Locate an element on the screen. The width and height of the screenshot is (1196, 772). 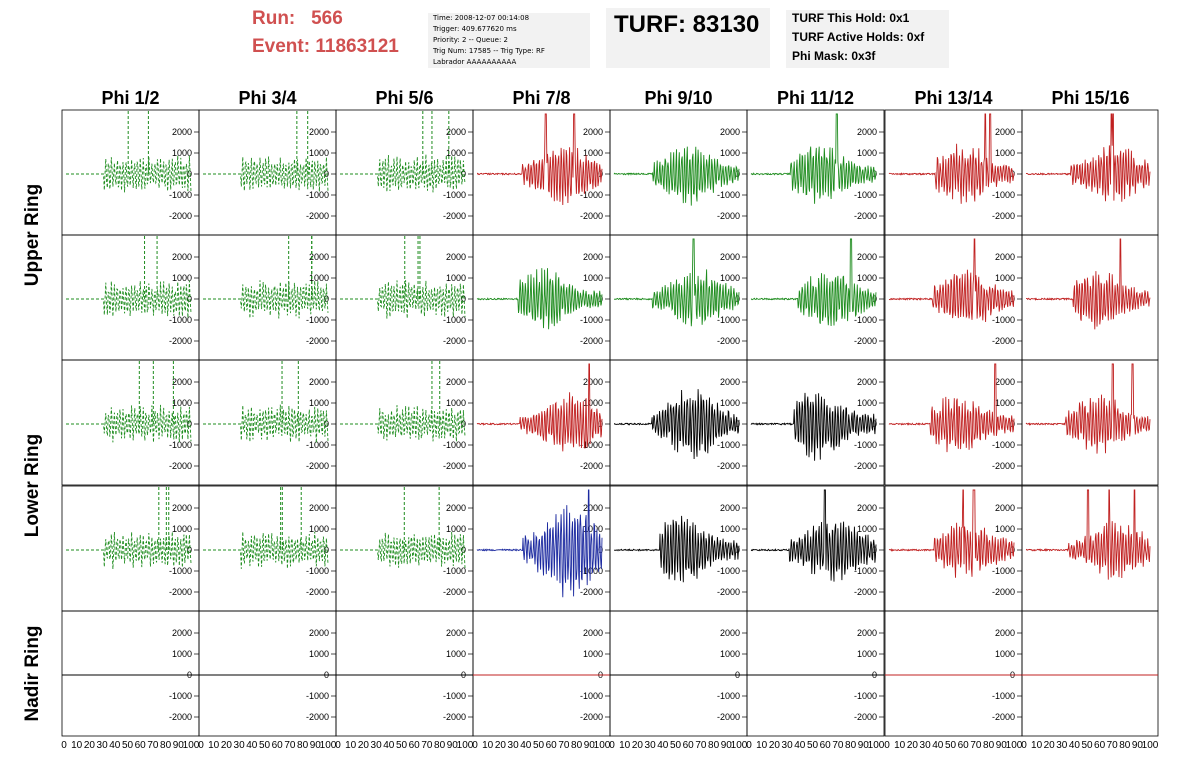
event-value: 11863121 is located at coordinates (357, 46).